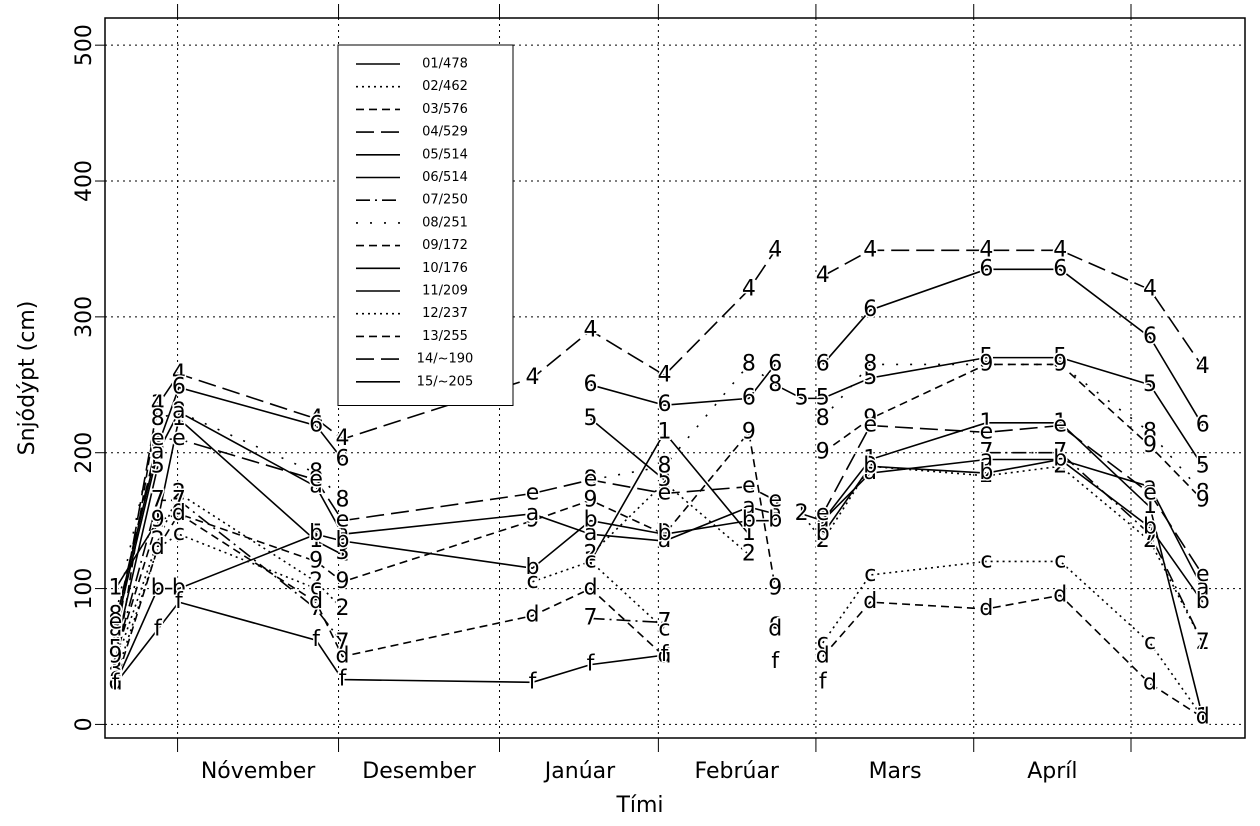  Describe the element at coordinates (895, 771) in the screenshot. I see `x-tick-label: Mars` at that location.